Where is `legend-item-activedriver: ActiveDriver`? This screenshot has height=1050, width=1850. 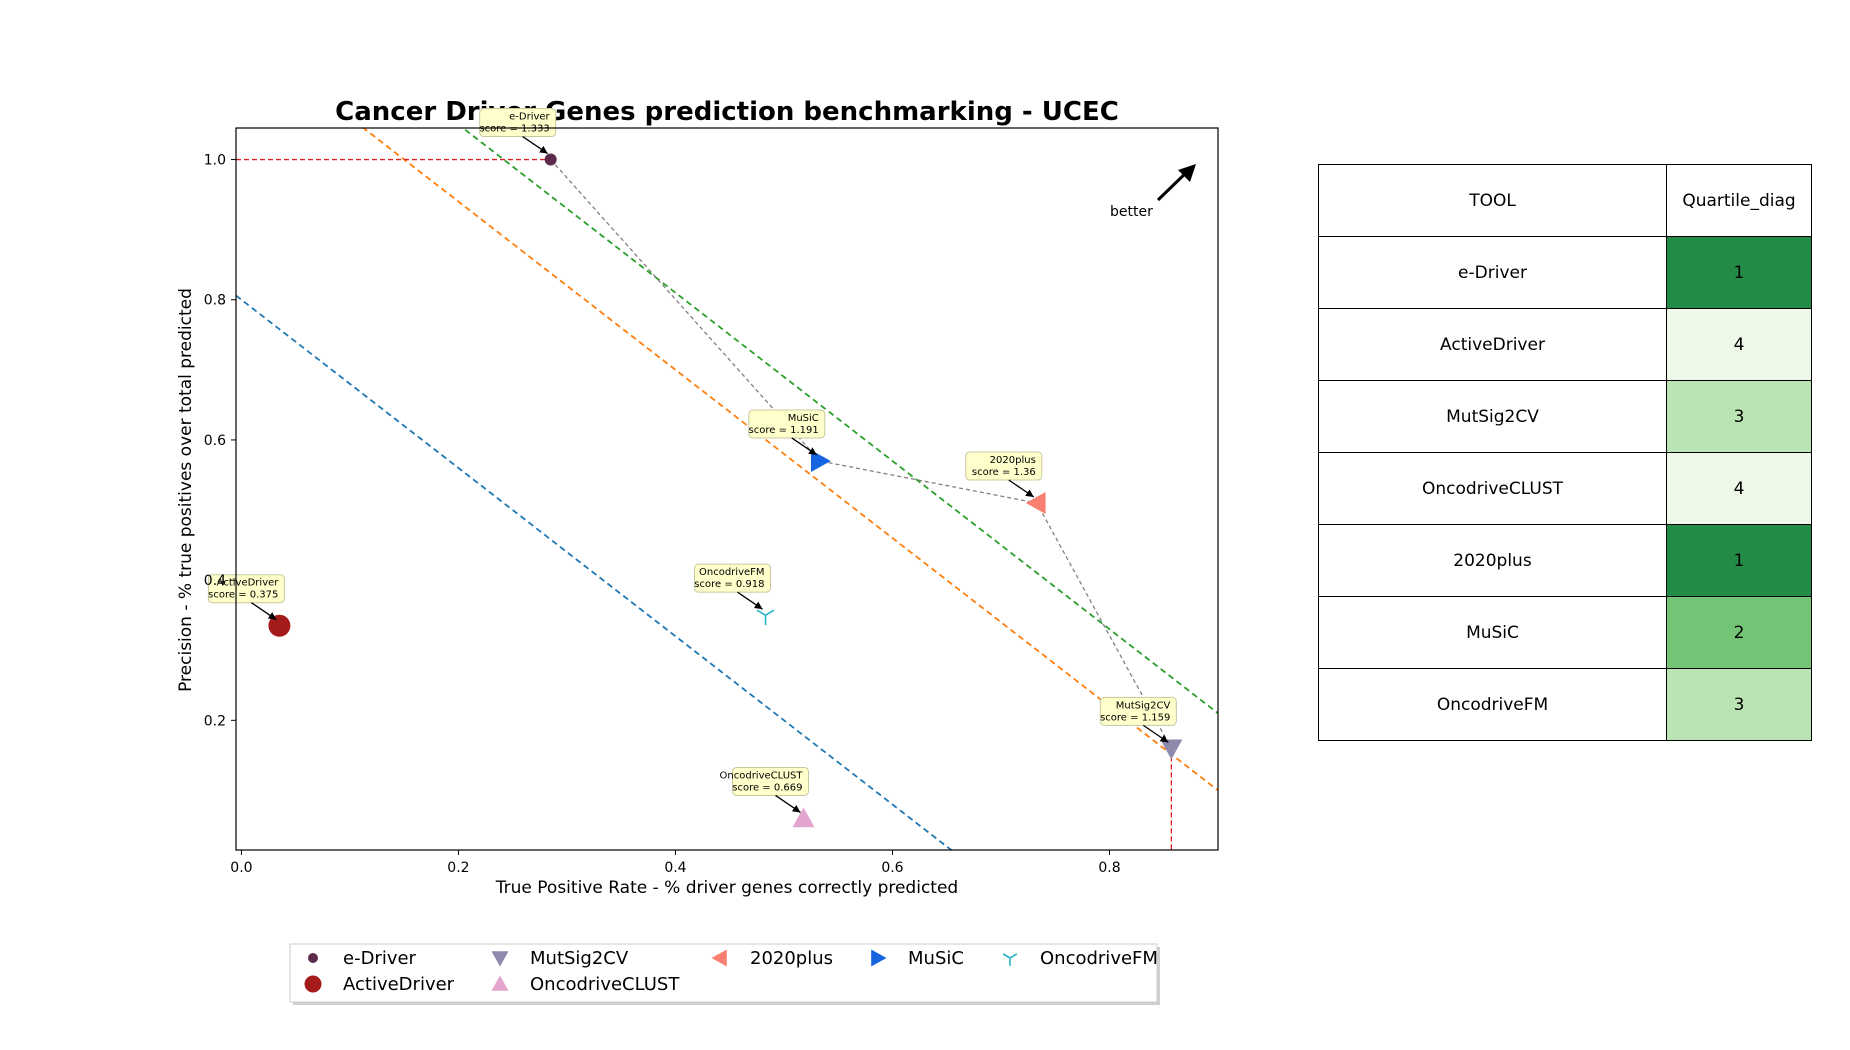 legend-item-activedriver: ActiveDriver is located at coordinates (379, 984).